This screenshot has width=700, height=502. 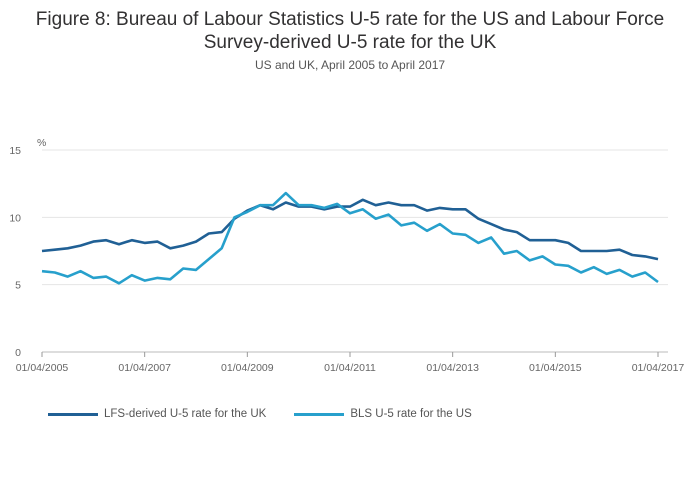 What do you see at coordinates (411, 414) in the screenshot?
I see `legend-label-us: BLS U-5 rate for the US` at bounding box center [411, 414].